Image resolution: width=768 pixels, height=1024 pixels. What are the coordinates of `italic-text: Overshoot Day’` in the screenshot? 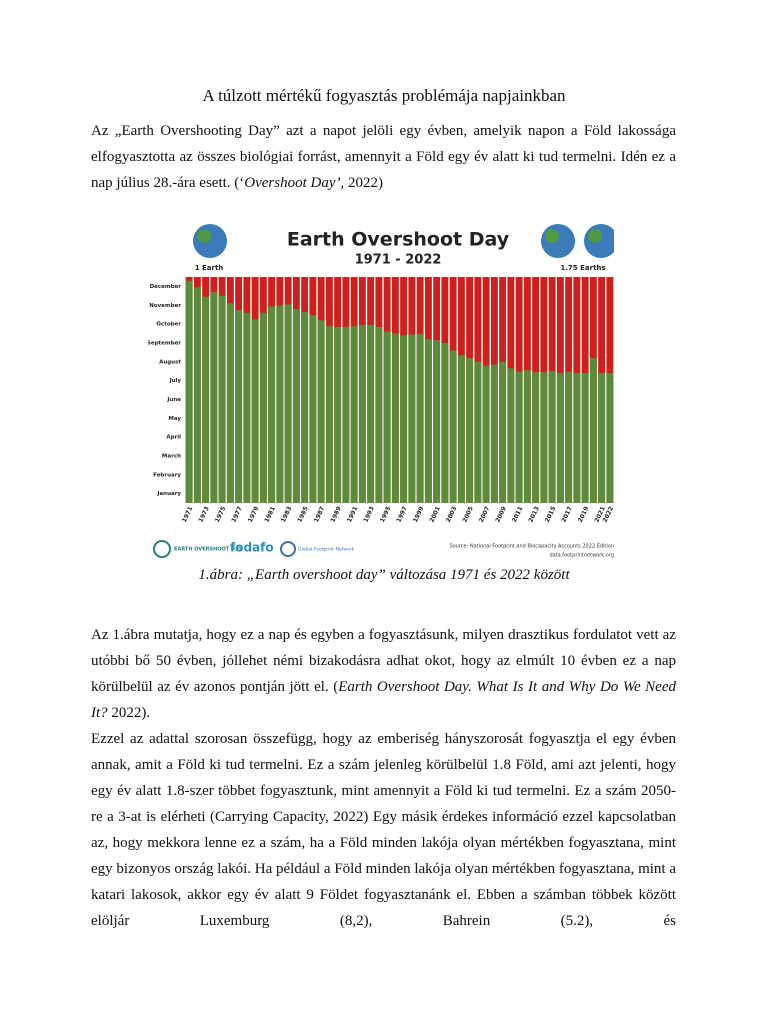 It's located at (292, 183).